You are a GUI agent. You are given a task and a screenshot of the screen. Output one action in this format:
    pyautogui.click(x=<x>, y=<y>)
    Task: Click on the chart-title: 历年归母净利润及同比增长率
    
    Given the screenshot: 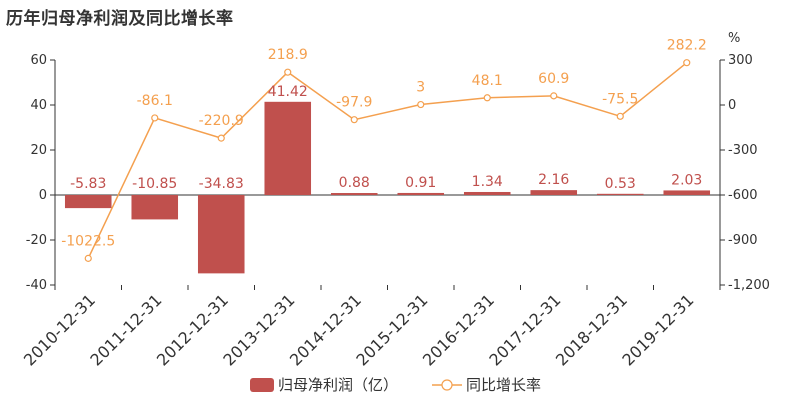 What is the action you would take?
    pyautogui.click(x=120, y=19)
    